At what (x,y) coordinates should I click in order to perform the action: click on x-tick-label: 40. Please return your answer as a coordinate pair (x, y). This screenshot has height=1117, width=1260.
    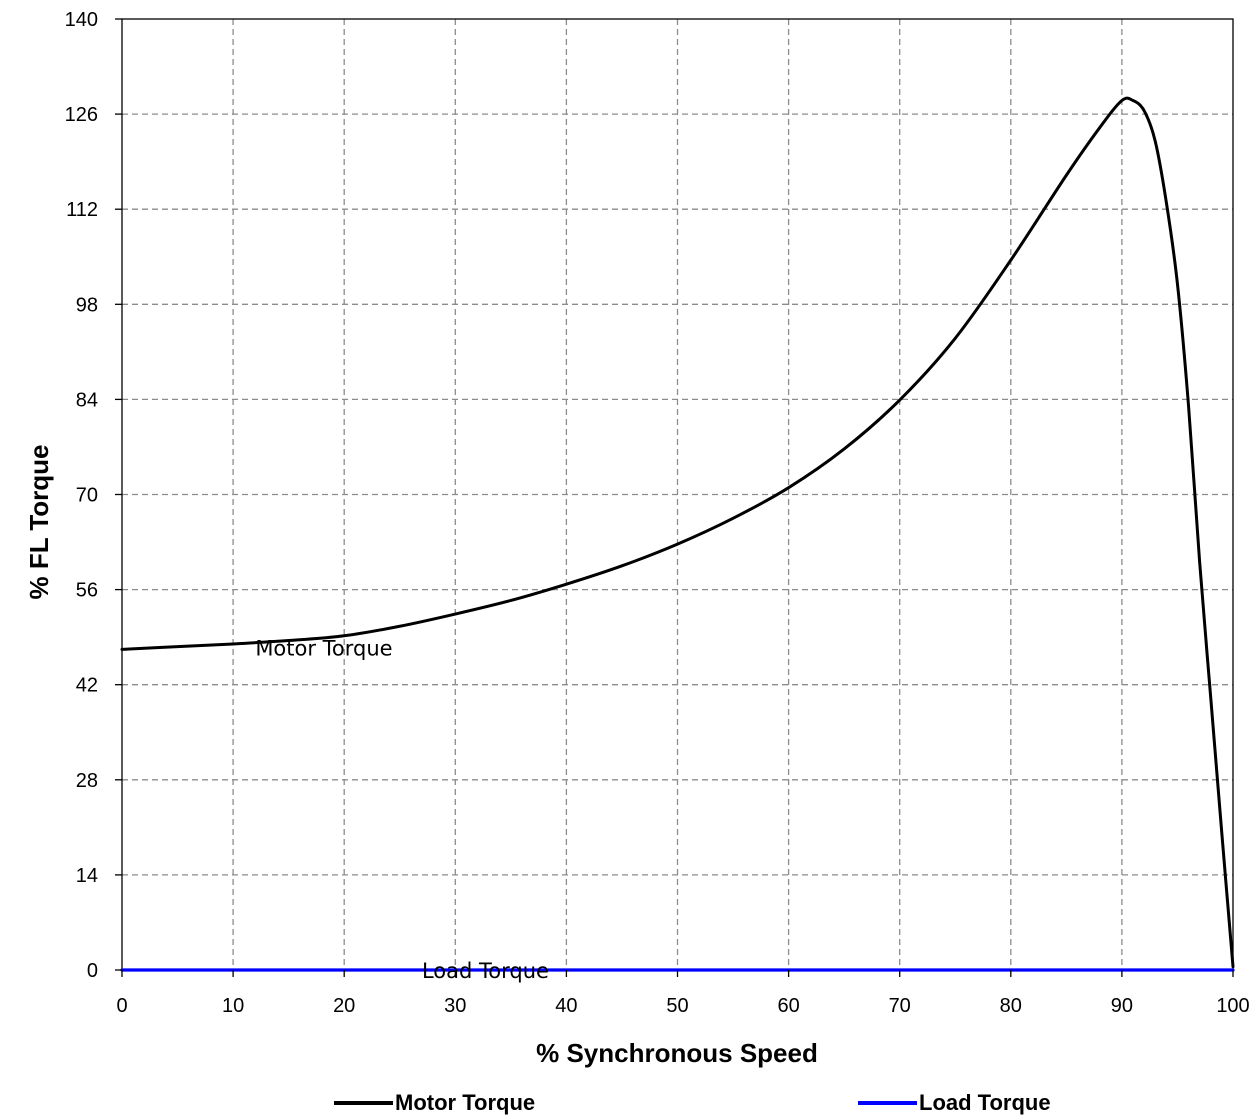
    Looking at the image, I should click on (566, 1006).